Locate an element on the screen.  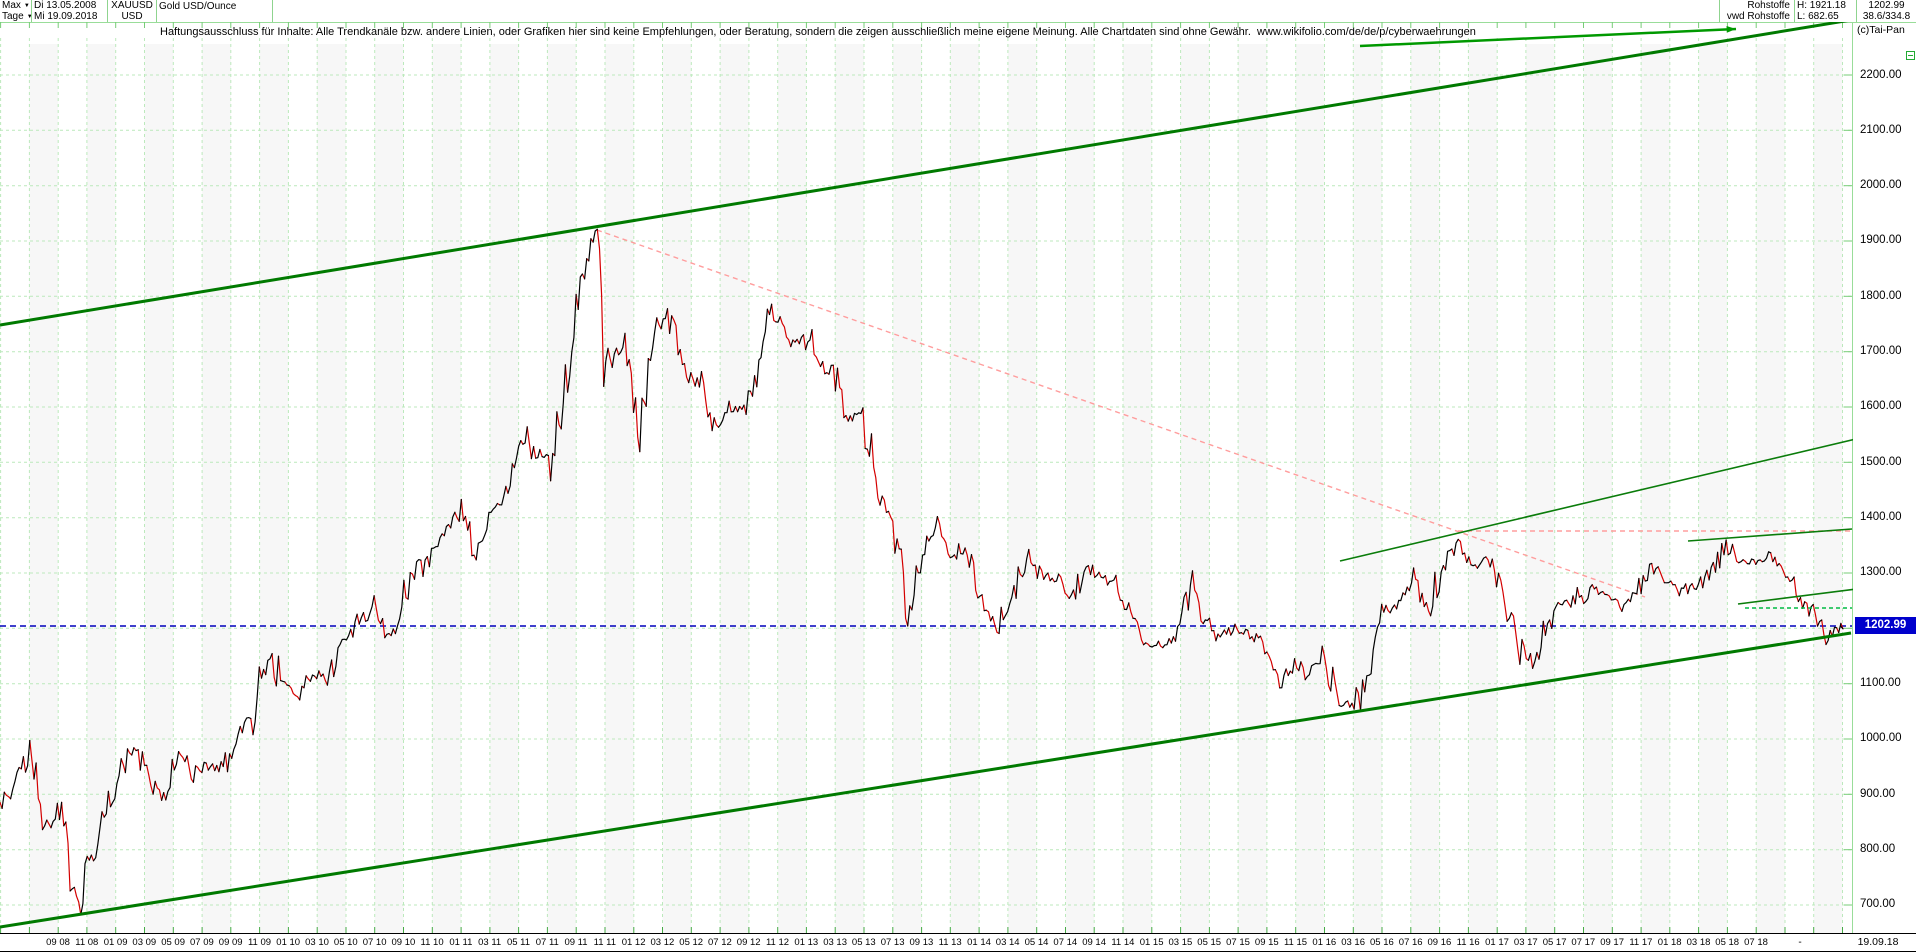
low-value: L: 682.65 is located at coordinates (1826, 16).